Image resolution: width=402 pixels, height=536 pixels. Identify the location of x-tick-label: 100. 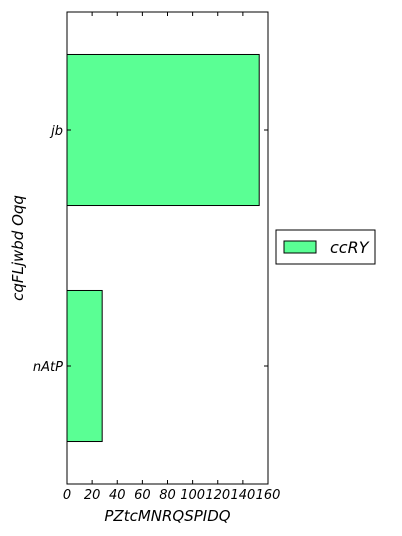
(192, 495).